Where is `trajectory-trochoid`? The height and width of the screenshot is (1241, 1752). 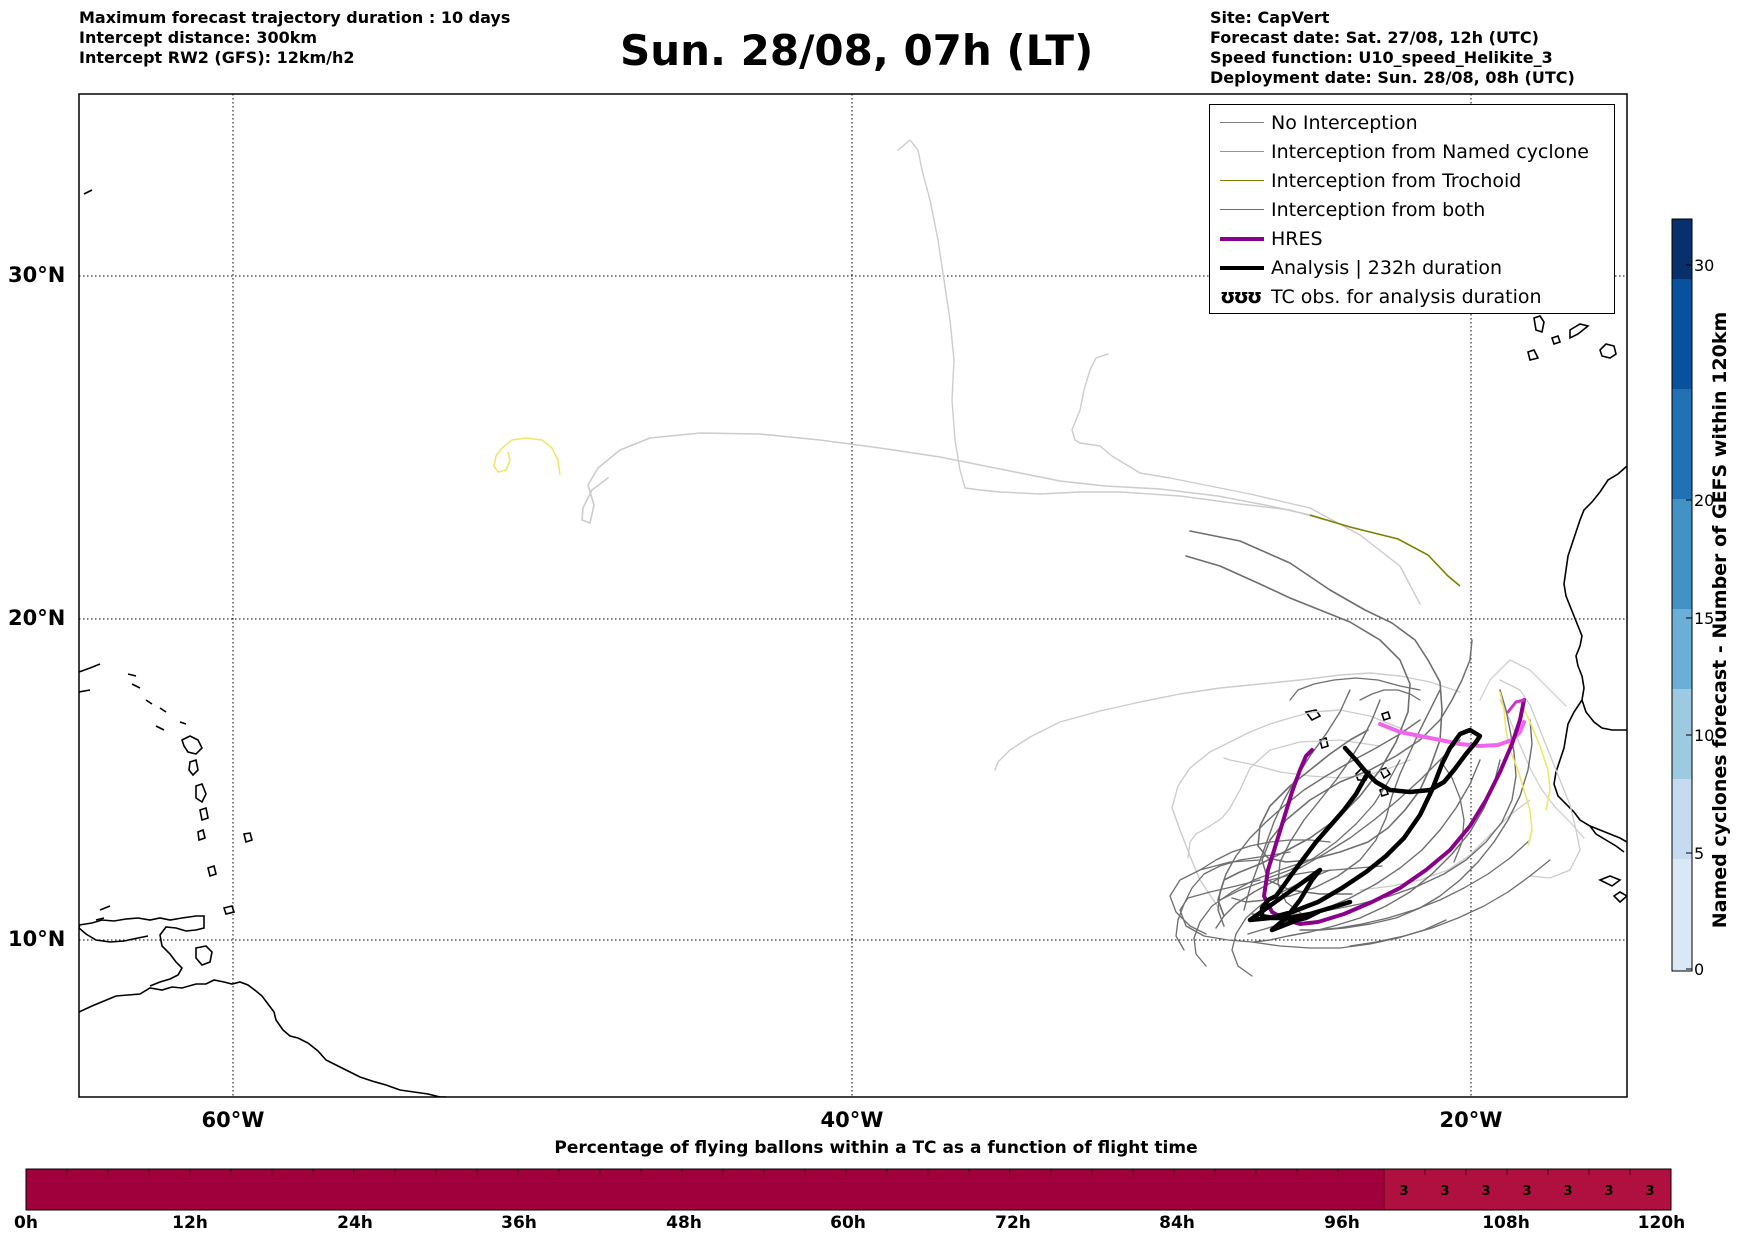
trajectory-trochoid is located at coordinates (1385, 550).